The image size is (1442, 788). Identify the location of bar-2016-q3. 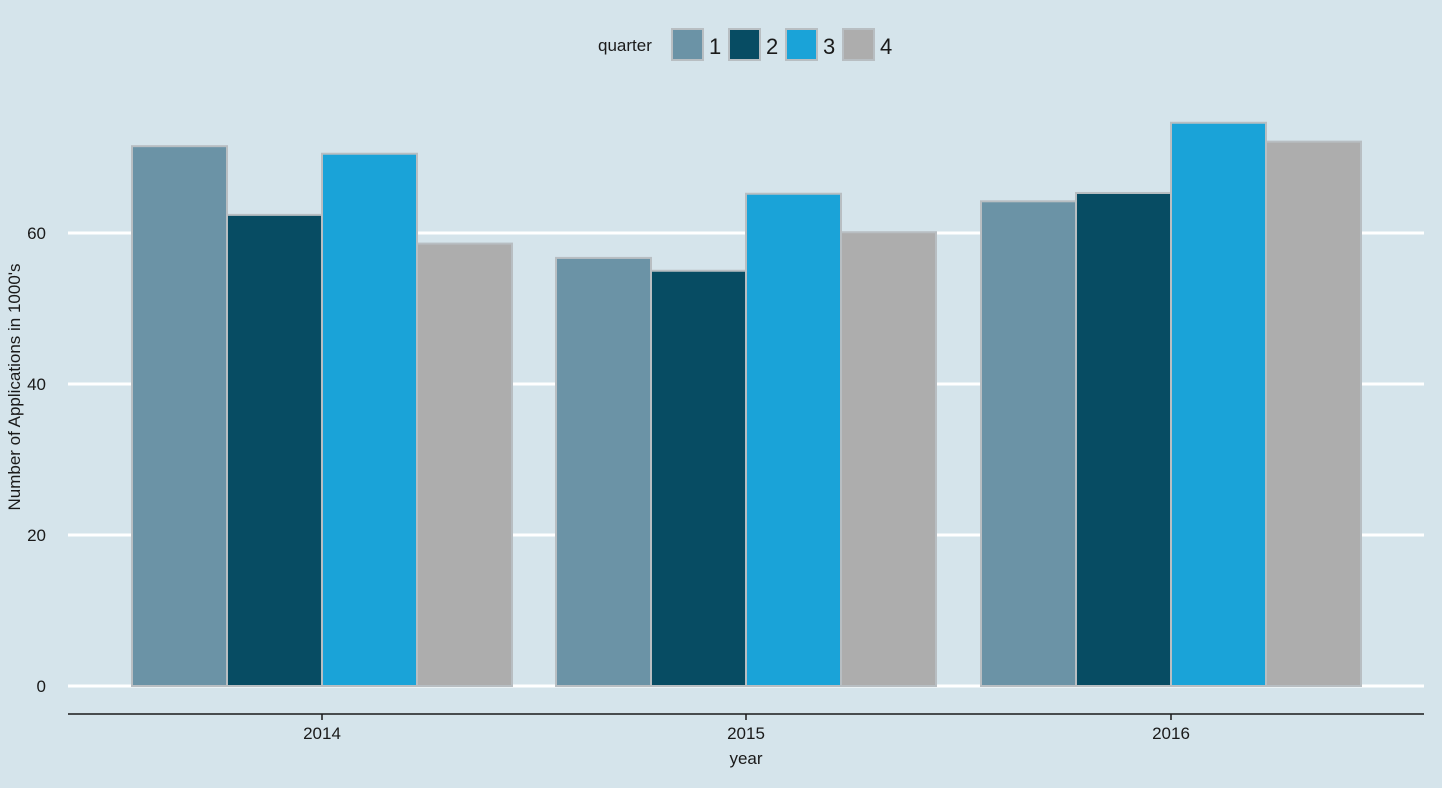
(1218, 404).